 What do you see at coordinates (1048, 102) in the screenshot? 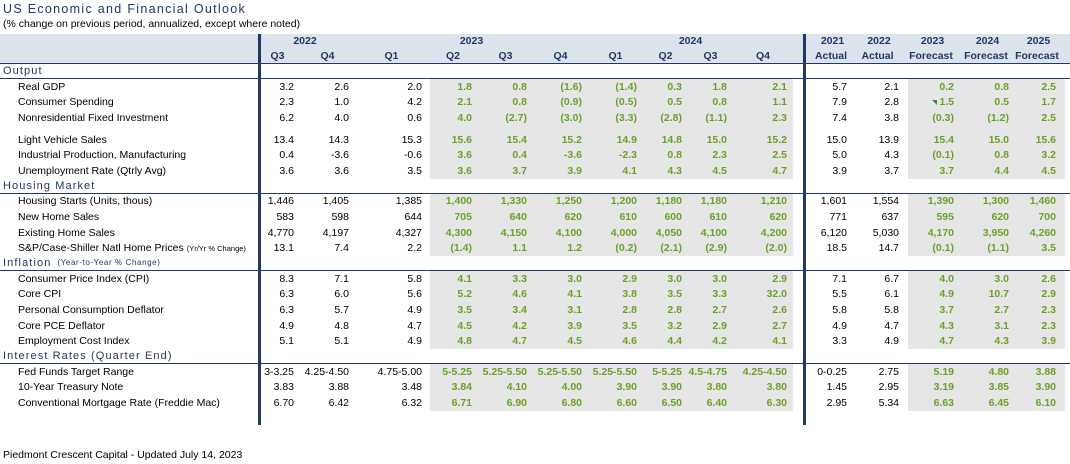
I see `value-cell: 1.7` at bounding box center [1048, 102].